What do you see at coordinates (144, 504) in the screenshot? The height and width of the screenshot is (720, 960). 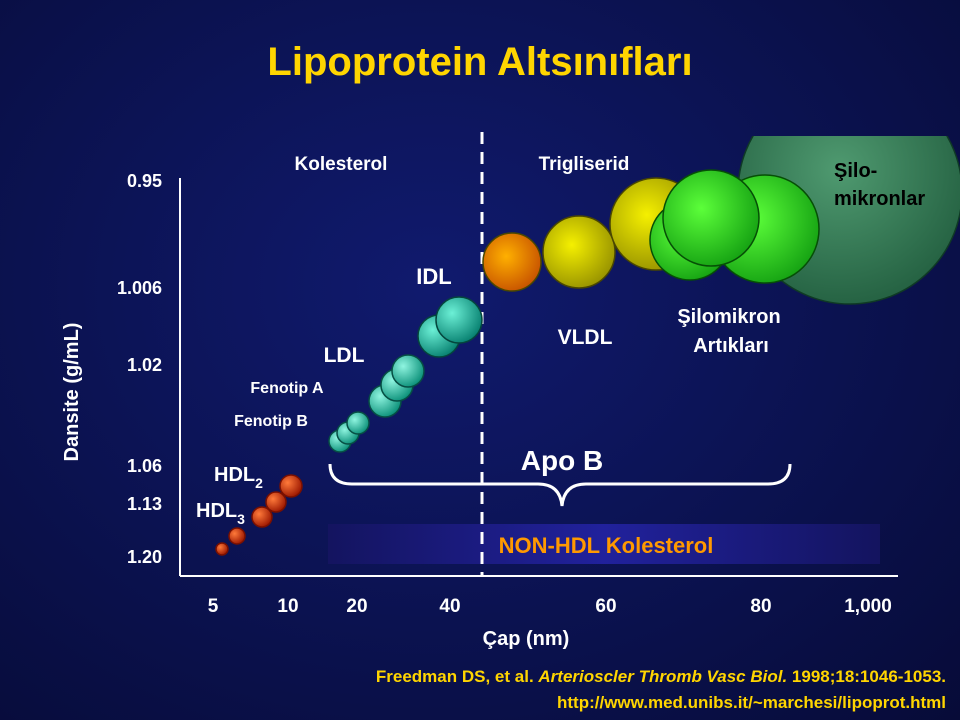 I see `y-tick-label: 1.13` at bounding box center [144, 504].